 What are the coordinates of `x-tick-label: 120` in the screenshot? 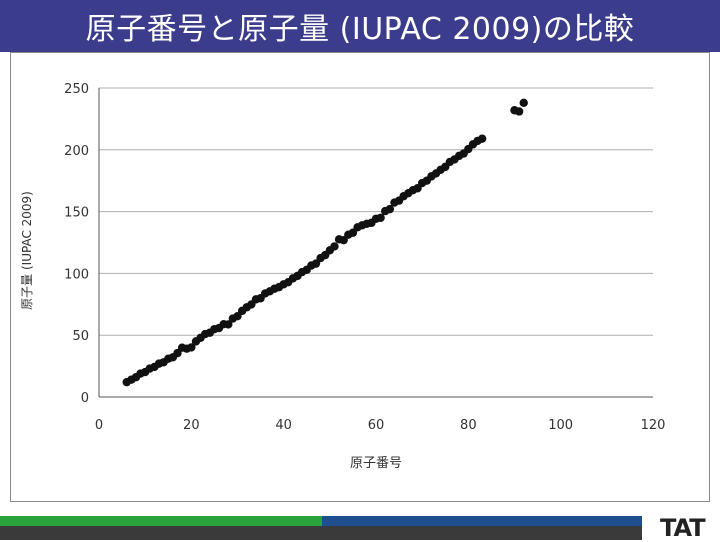 It's located at (653, 425).